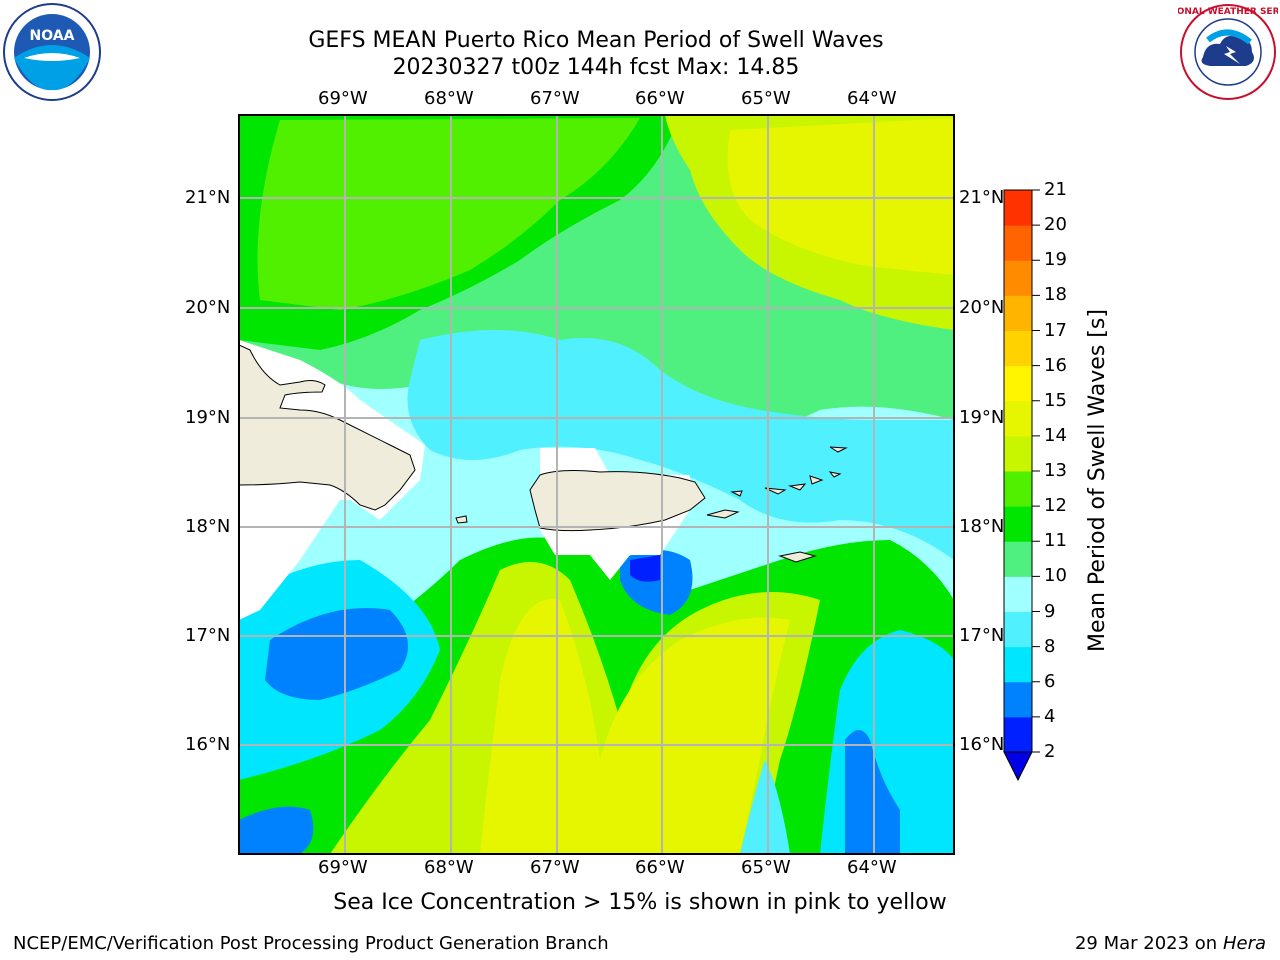 The width and height of the screenshot is (1280, 960). I want to click on lon-label-top: 65°W, so click(766, 98).